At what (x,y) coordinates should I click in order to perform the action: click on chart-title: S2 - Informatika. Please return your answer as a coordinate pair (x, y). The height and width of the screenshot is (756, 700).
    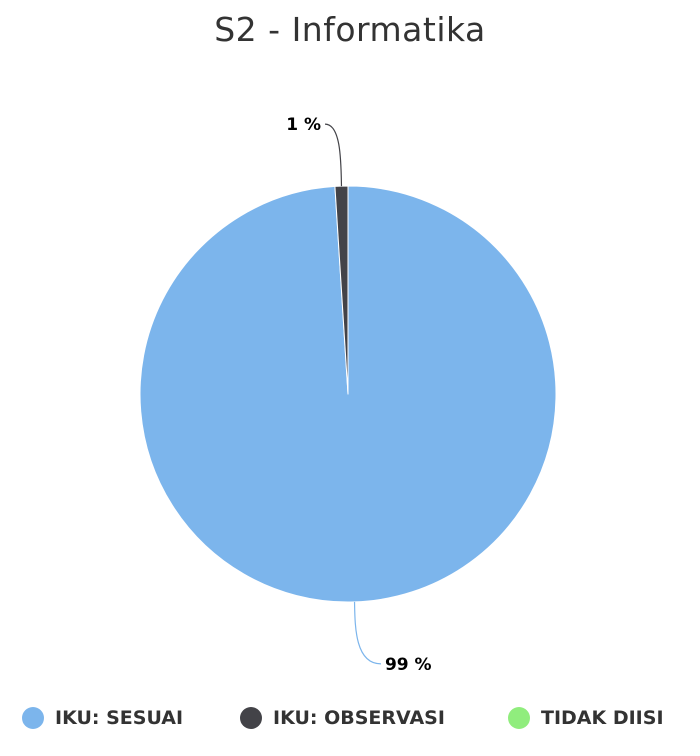
    Looking at the image, I should click on (350, 29).